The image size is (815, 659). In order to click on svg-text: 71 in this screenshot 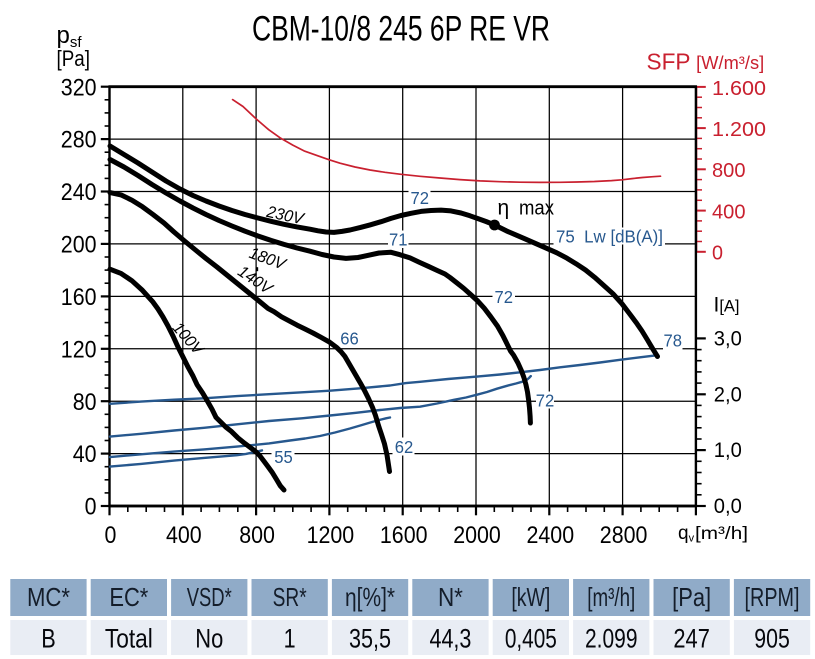, I will do `click(398, 240)`.